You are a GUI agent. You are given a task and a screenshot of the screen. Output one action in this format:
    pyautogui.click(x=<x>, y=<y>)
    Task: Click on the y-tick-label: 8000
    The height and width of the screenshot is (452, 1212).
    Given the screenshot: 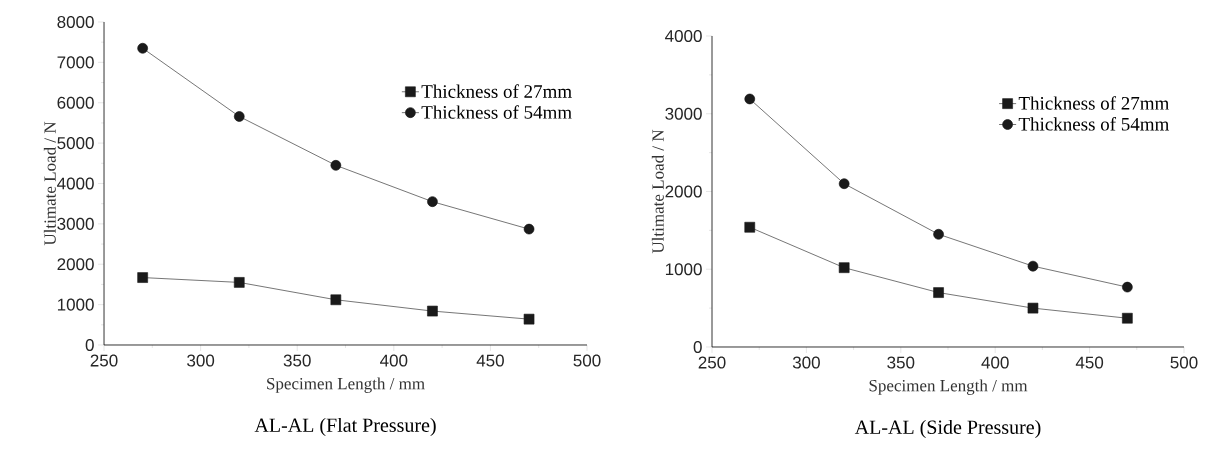 What is the action you would take?
    pyautogui.click(x=75, y=22)
    